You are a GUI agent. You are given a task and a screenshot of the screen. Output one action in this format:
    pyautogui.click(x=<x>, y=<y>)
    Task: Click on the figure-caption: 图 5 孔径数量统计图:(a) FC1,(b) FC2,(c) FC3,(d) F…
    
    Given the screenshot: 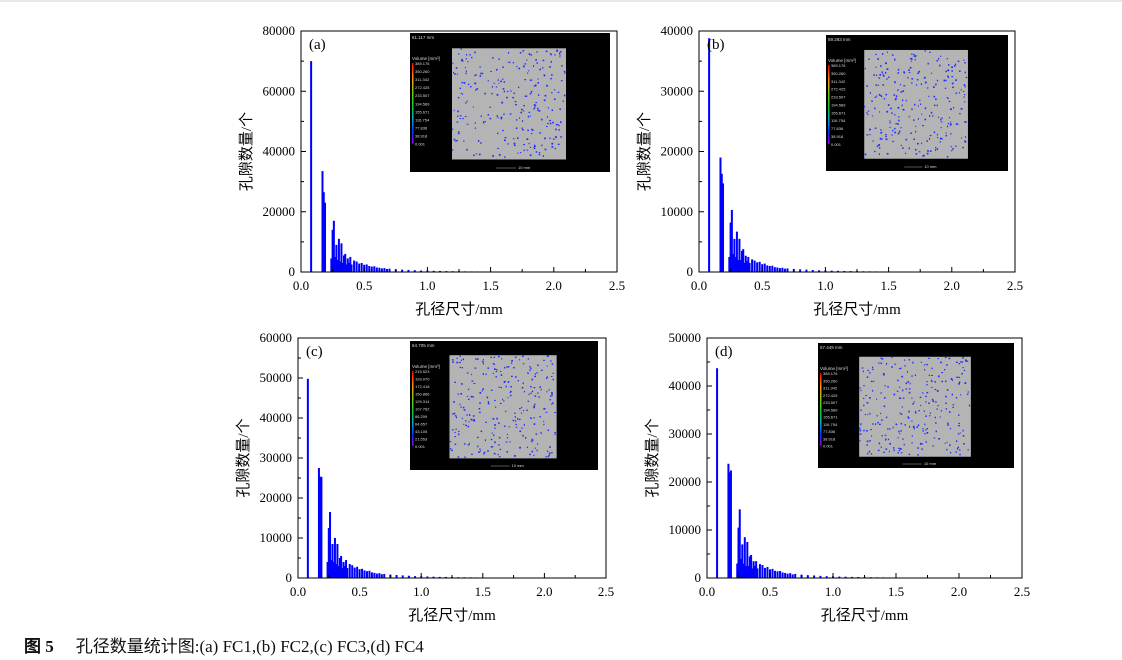 What is the action you would take?
    pyautogui.click(x=224, y=644)
    